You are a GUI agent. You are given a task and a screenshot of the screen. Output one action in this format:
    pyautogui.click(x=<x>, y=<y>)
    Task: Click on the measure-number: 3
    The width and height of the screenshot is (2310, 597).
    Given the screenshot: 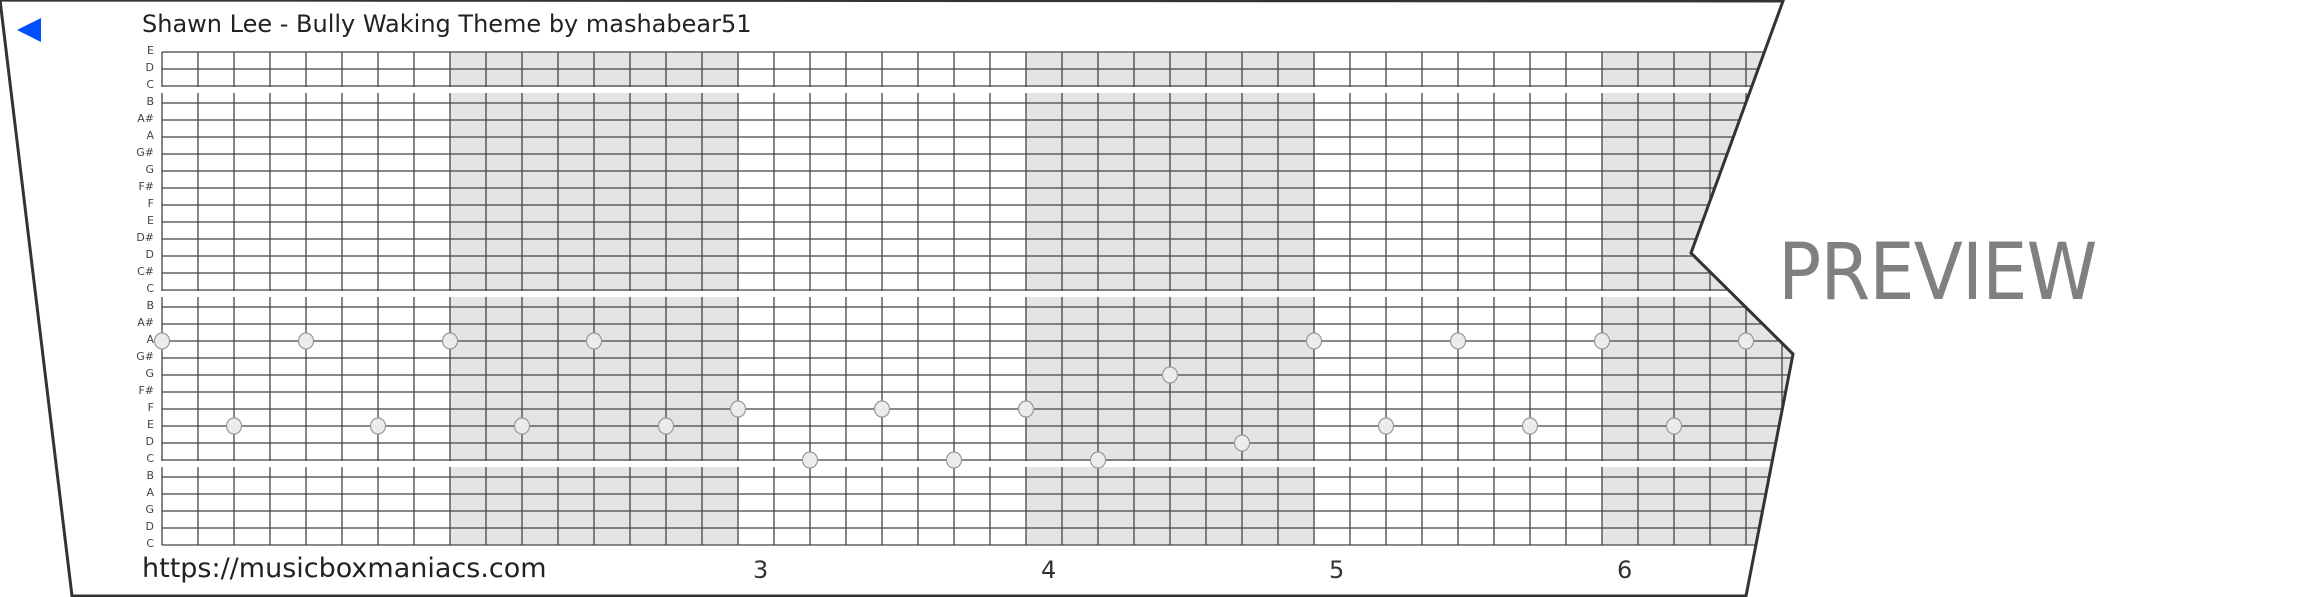 What is the action you would take?
    pyautogui.click(x=761, y=570)
    